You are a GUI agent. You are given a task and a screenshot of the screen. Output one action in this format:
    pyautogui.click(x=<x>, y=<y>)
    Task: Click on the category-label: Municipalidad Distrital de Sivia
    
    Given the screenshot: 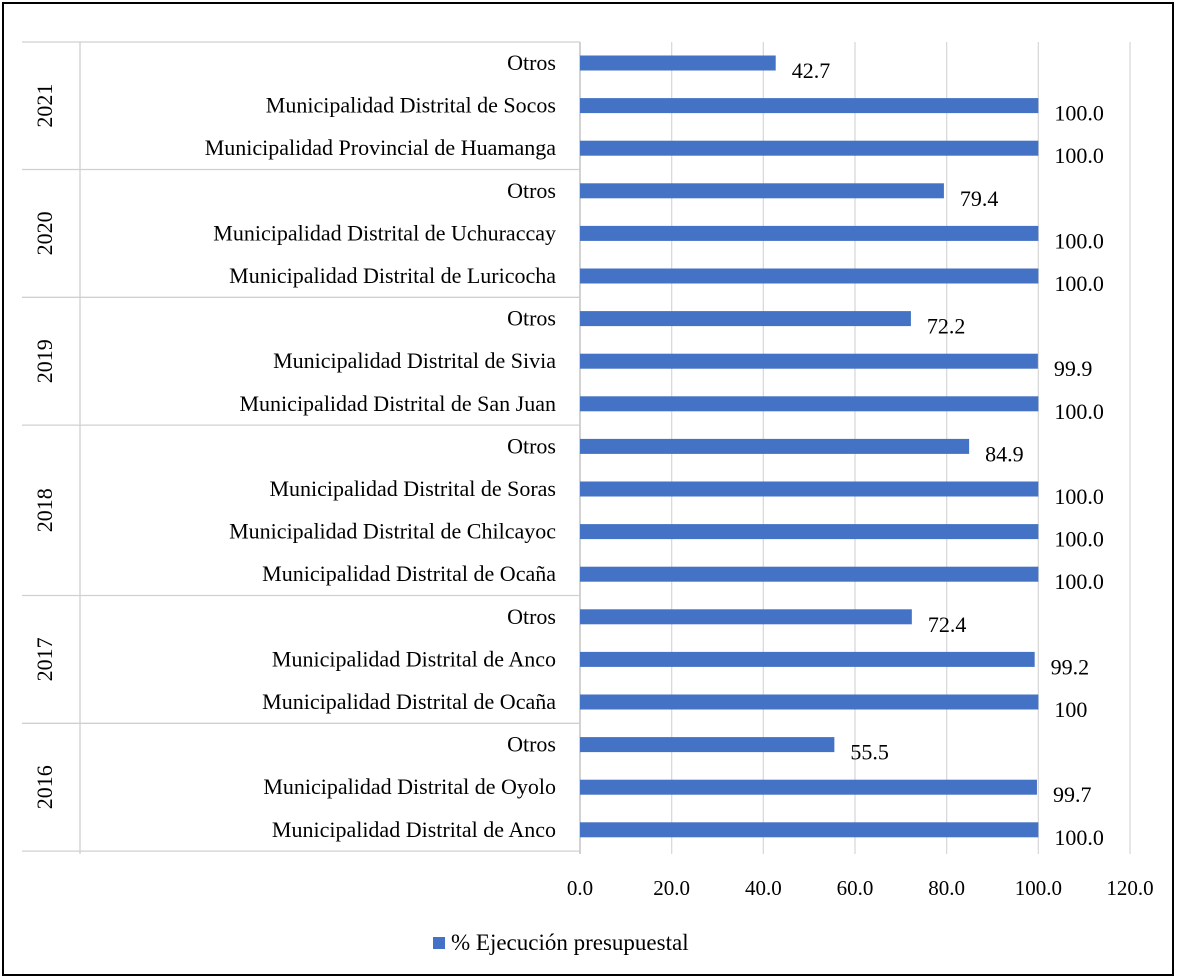 What is the action you would take?
    pyautogui.click(x=414, y=360)
    